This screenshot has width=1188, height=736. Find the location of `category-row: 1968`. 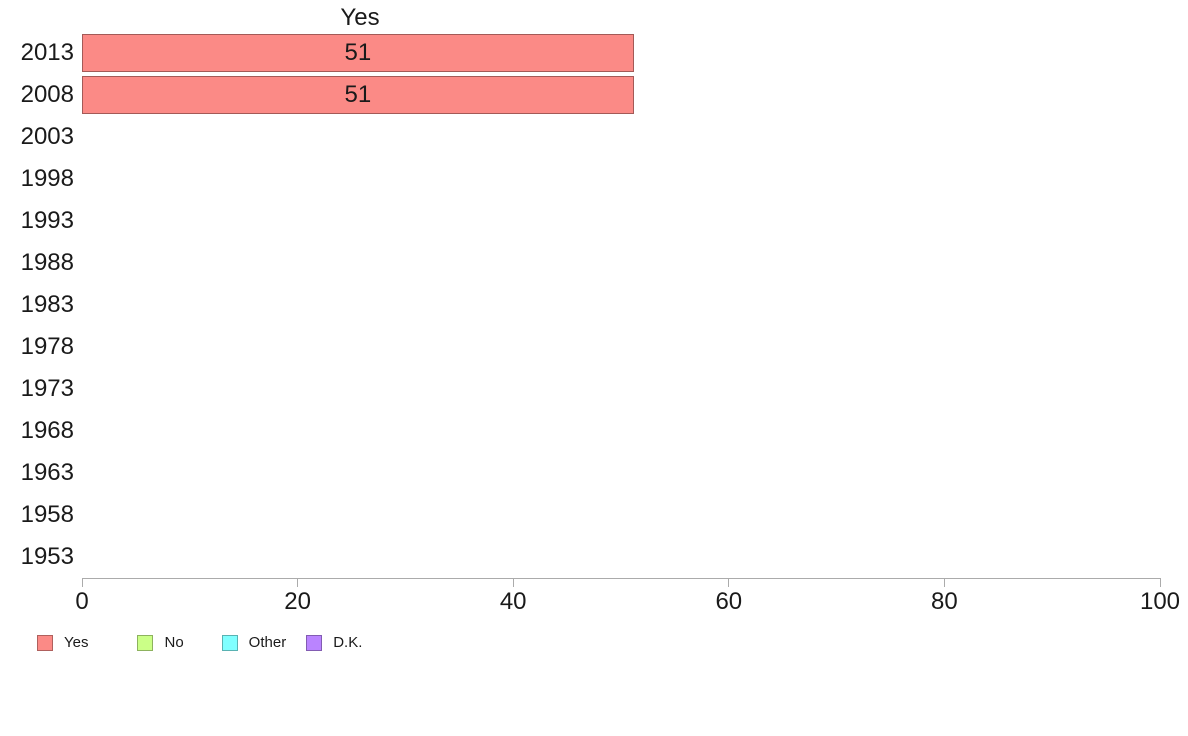

category-row: 1968 is located at coordinates (580, 431).